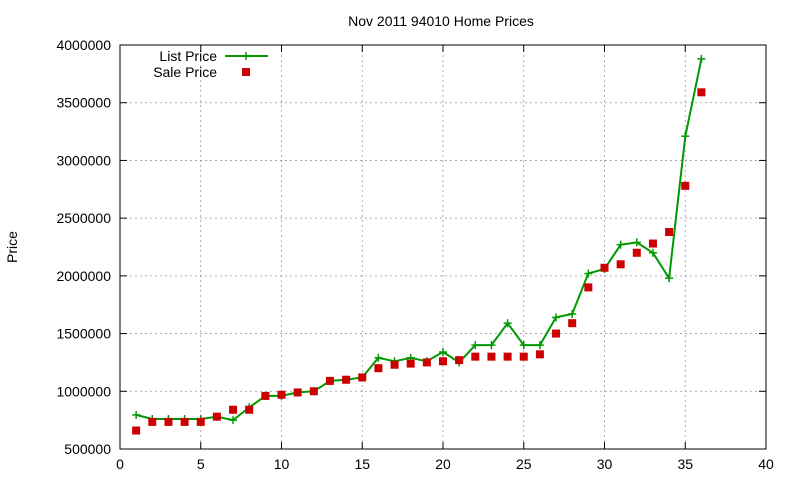 This screenshot has width=800, height=480. Describe the element at coordinates (12, 247) in the screenshot. I see `y-axis-label: Price` at that location.